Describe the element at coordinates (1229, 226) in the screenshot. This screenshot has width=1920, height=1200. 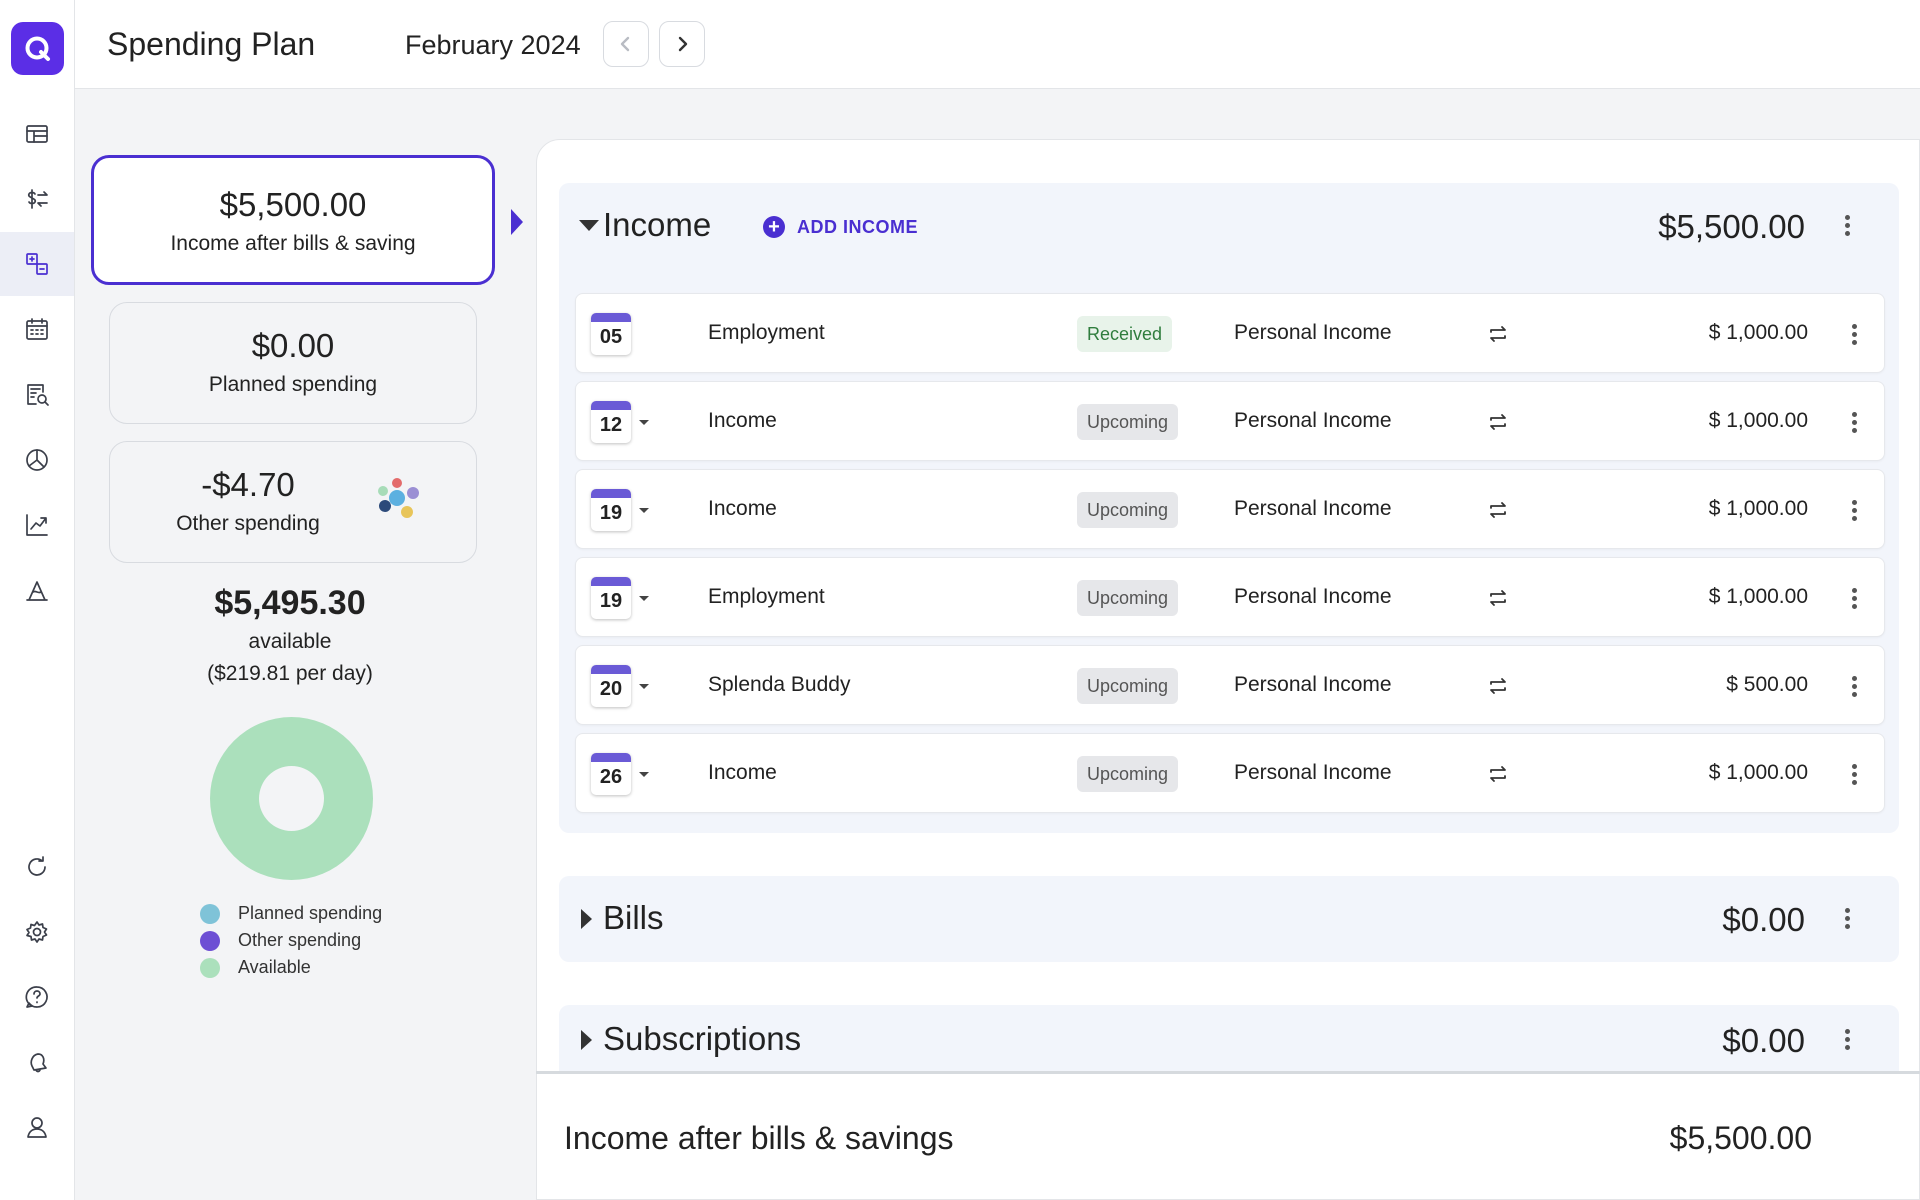
I see `income-section-header: Income + ADD INCOME $5,500.00` at that location.